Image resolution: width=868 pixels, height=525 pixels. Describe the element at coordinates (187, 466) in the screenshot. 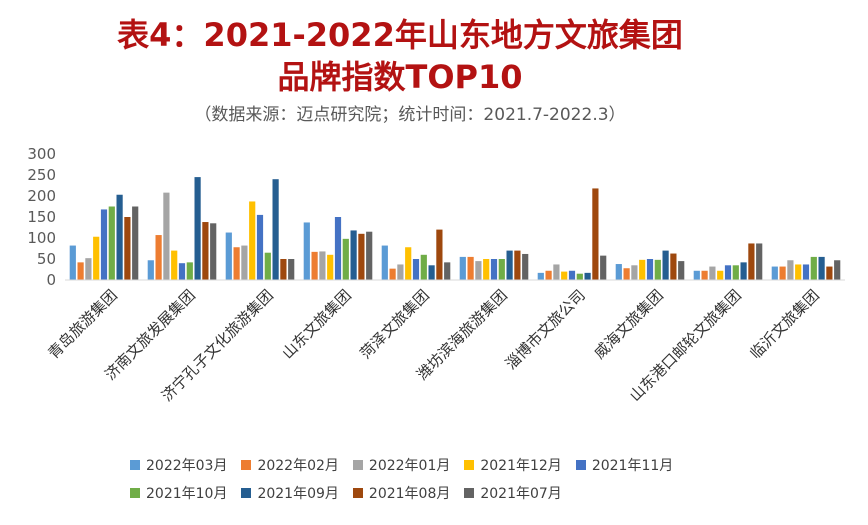

I see `legend-label: 2022年03月` at that location.